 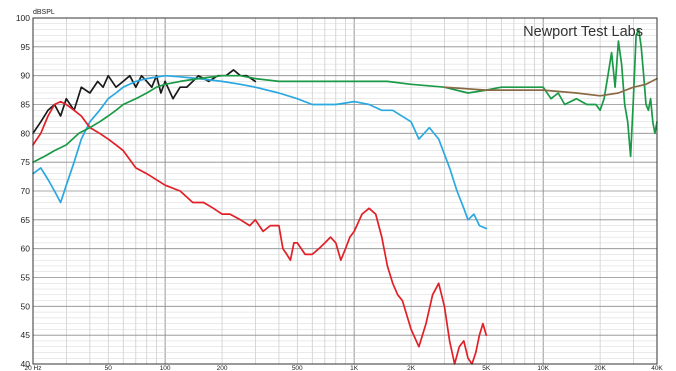 What do you see at coordinates (26, 249) in the screenshot?
I see `y-tick-label: 60` at bounding box center [26, 249].